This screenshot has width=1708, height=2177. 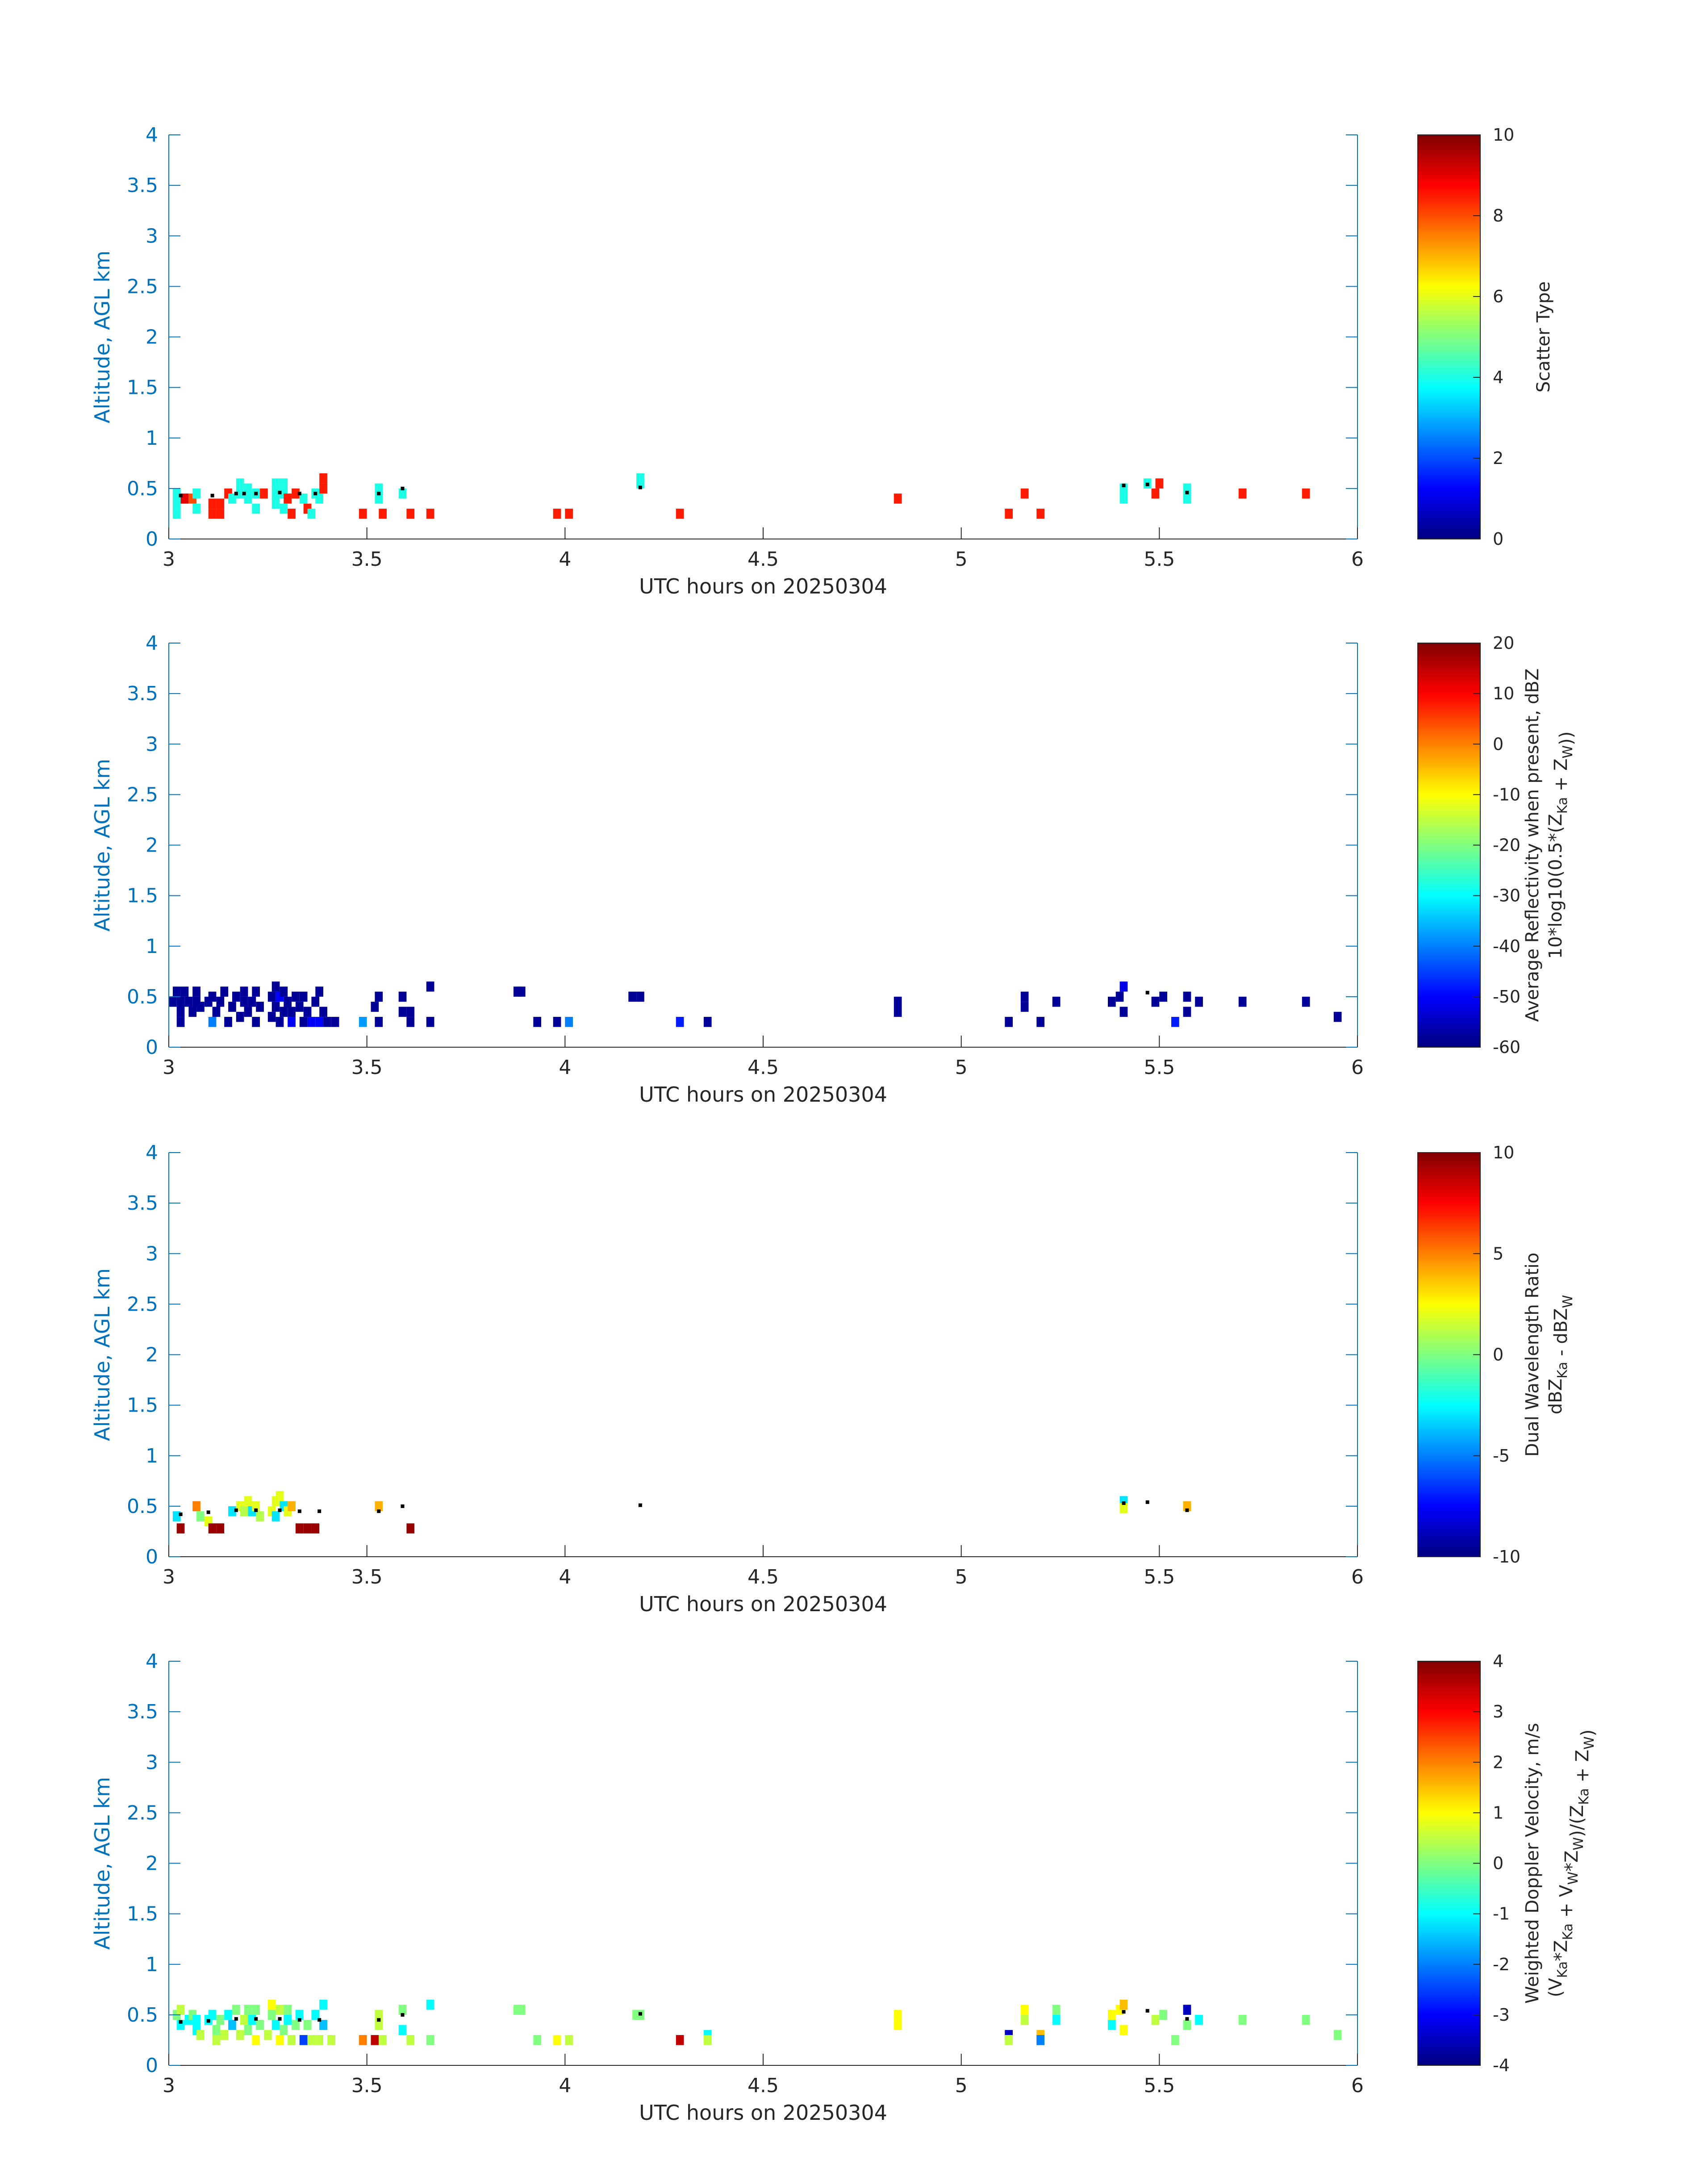 I want to click on y-tick-label: 0.5, so click(x=142, y=488).